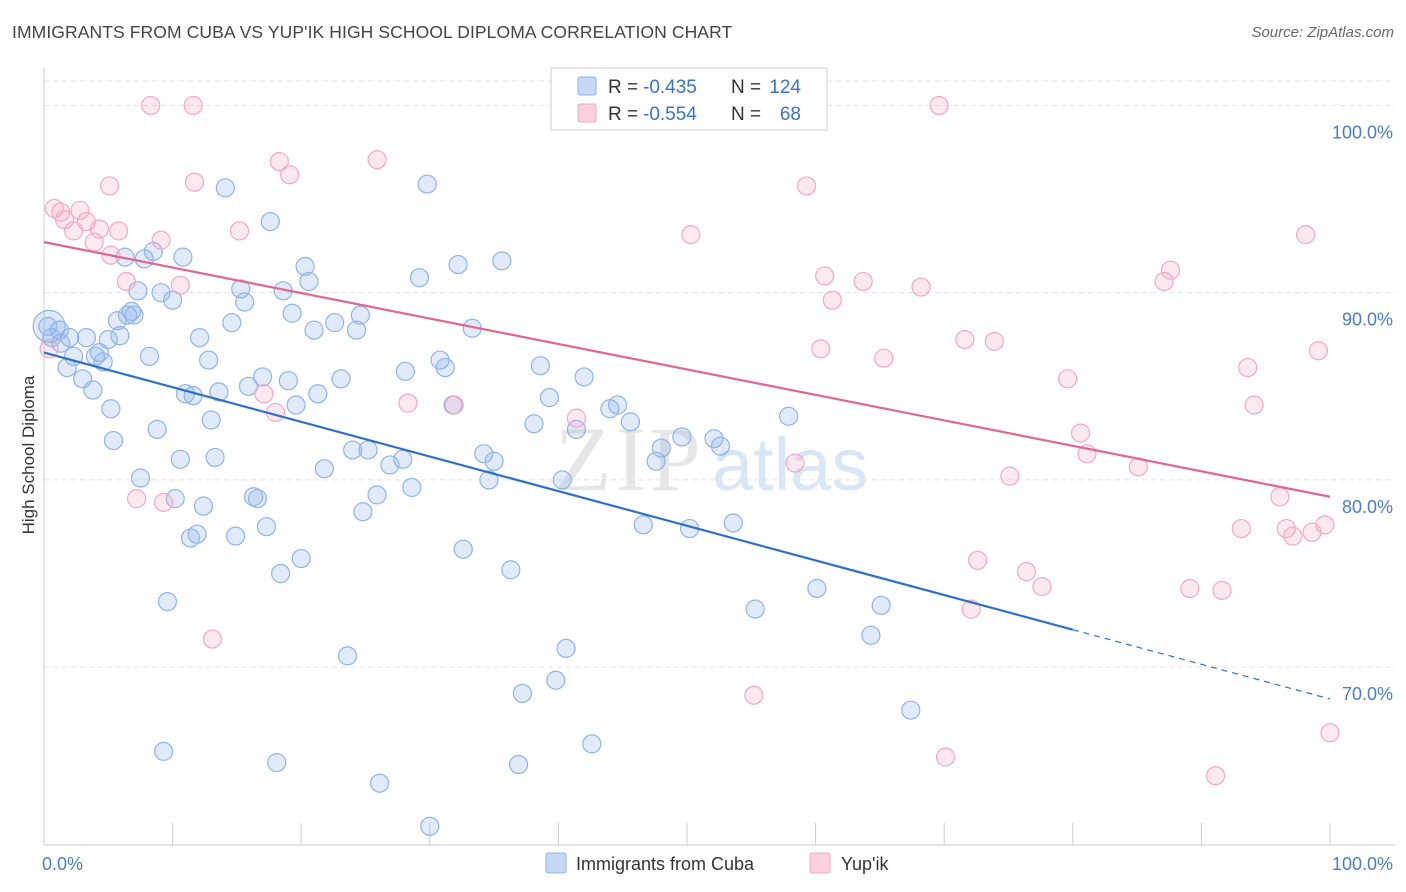 This screenshot has height=892, width=1406. I want to click on y-tick-label: 100.0%, so click(1362, 132).